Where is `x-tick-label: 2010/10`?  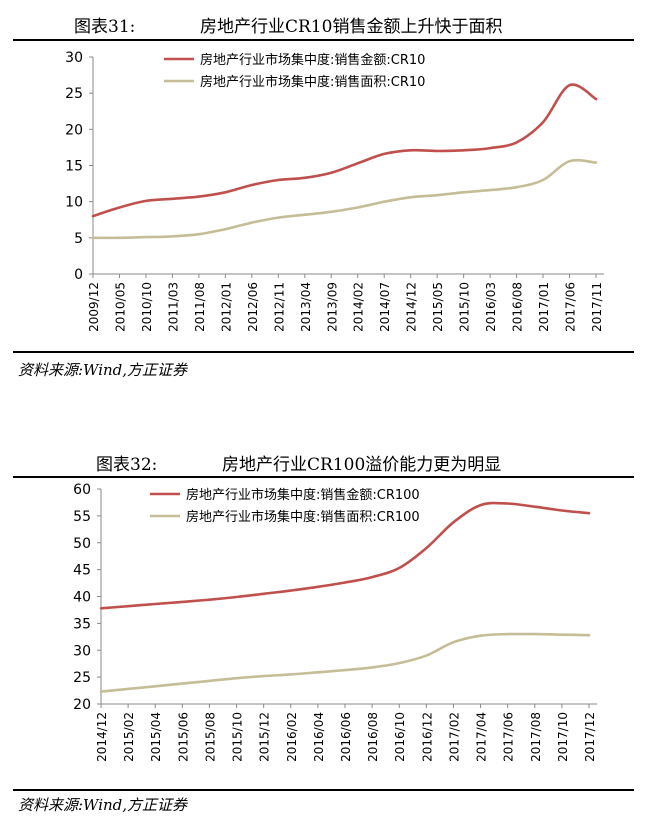 x-tick-label: 2010/10 is located at coordinates (147, 307).